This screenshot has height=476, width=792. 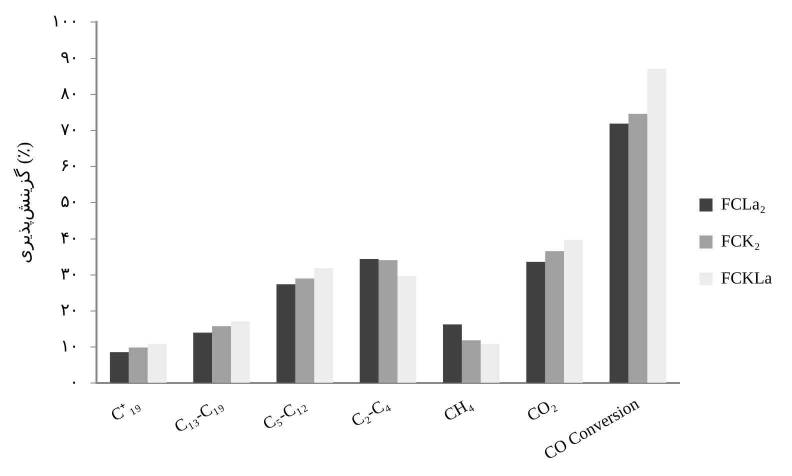 What do you see at coordinates (74, 382) in the screenshot?
I see `y-tick-label: ۰` at bounding box center [74, 382].